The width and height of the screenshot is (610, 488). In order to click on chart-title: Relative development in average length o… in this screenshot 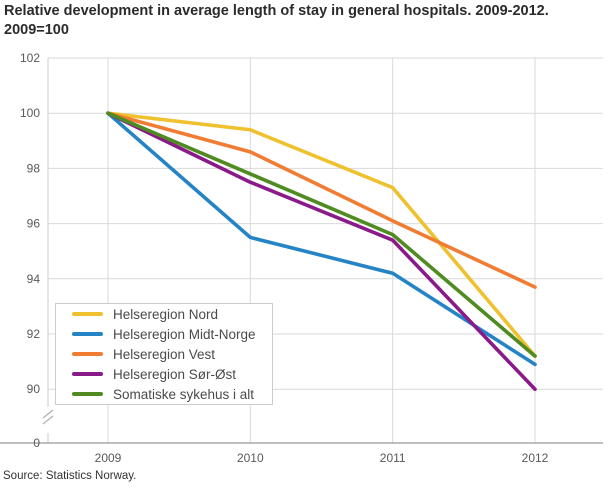, I will do `click(306, 21)`.